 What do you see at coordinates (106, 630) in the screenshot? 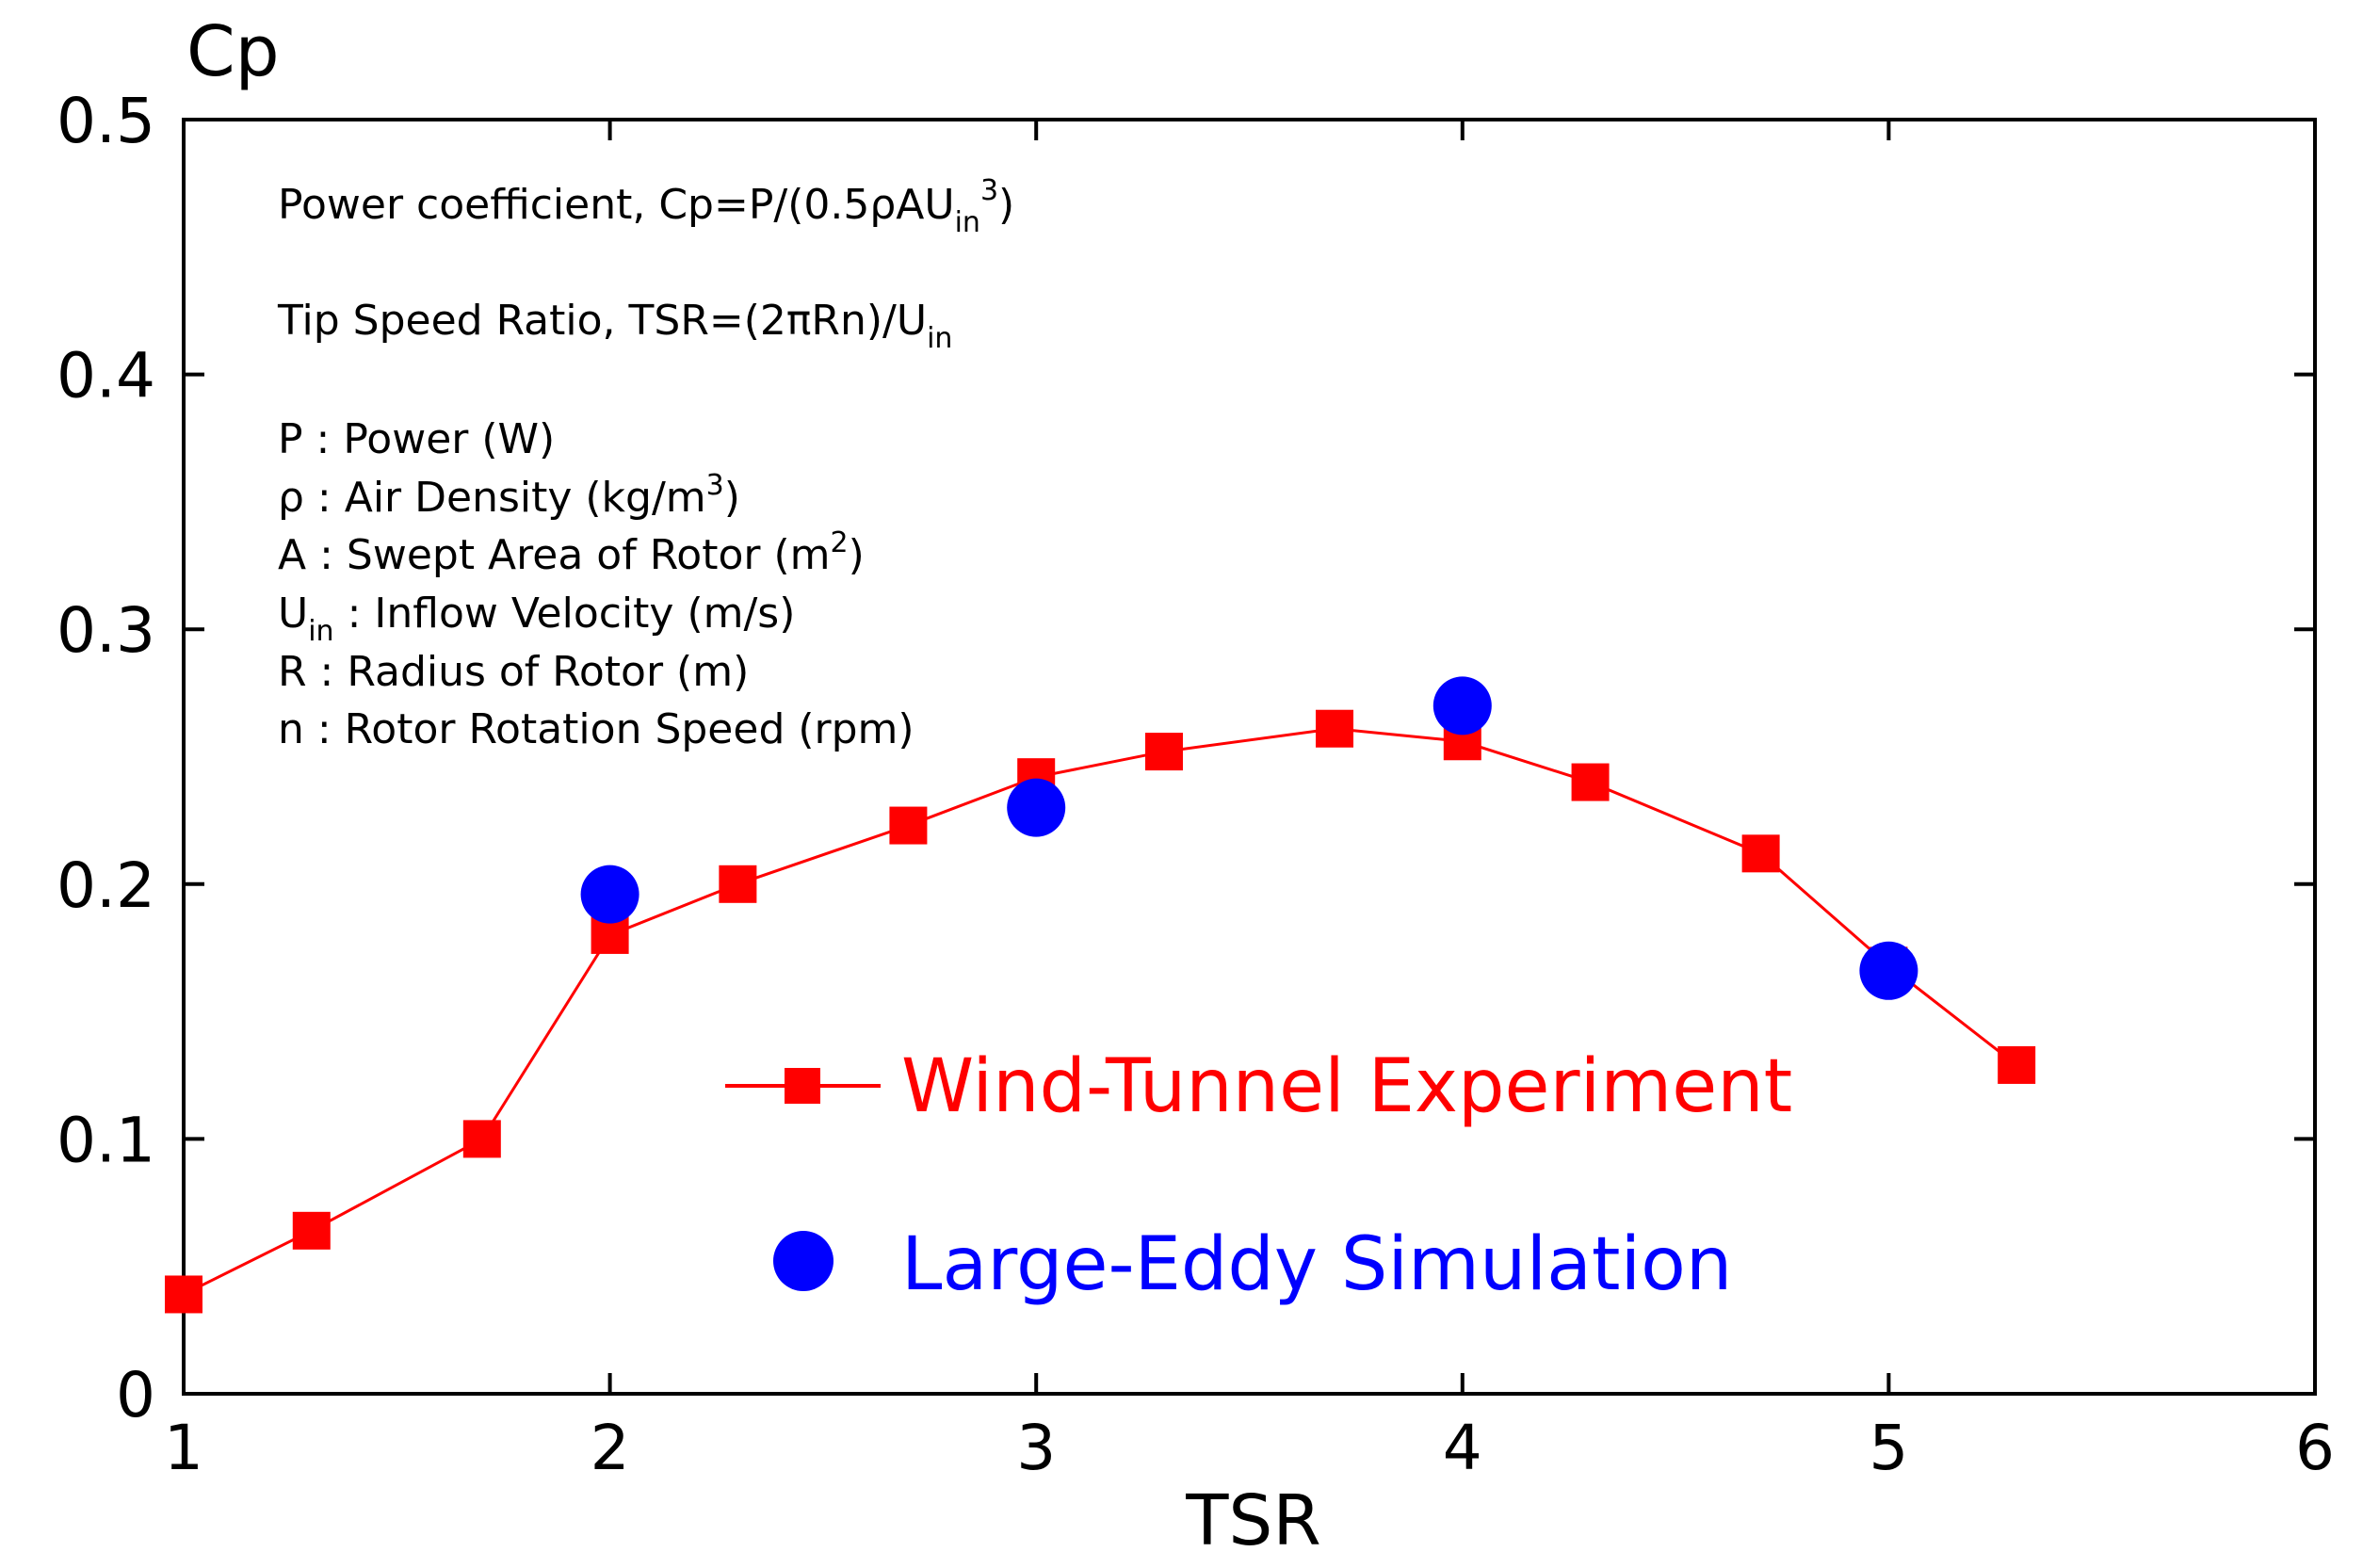
I see `y-tick-label: 0.3` at bounding box center [106, 630].